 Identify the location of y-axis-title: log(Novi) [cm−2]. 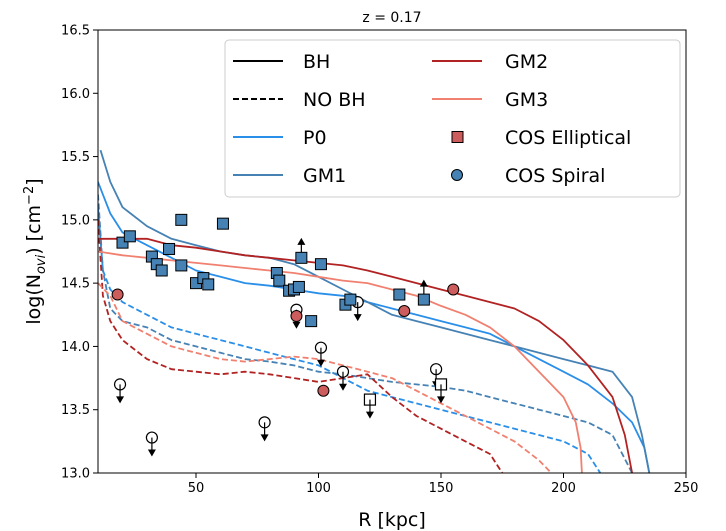
(35, 251).